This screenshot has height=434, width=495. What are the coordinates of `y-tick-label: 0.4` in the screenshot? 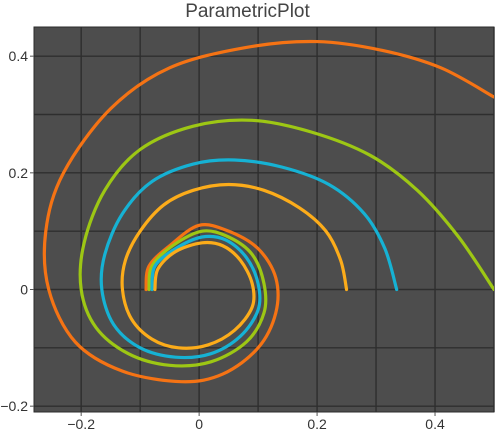 It's located at (19, 56).